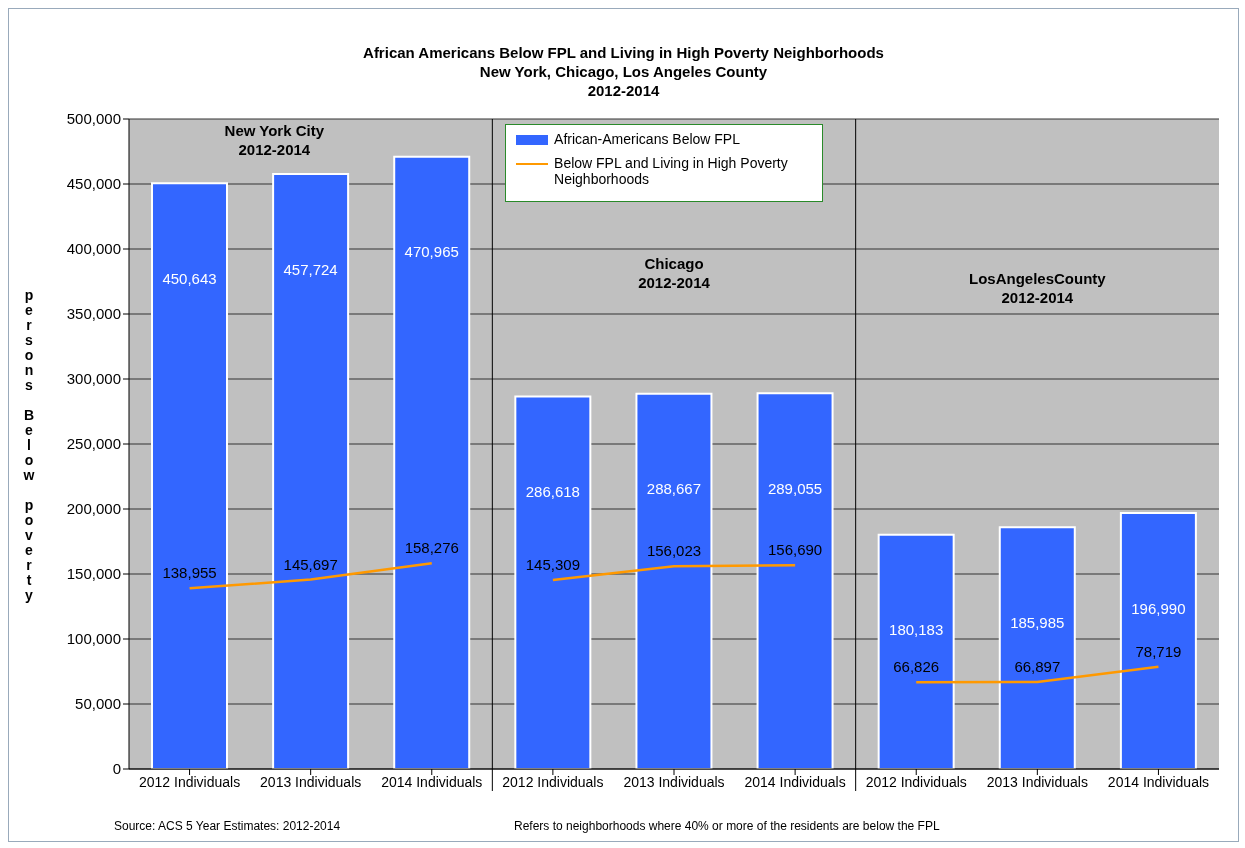  I want to click on data-label: 156,690, so click(795, 550).